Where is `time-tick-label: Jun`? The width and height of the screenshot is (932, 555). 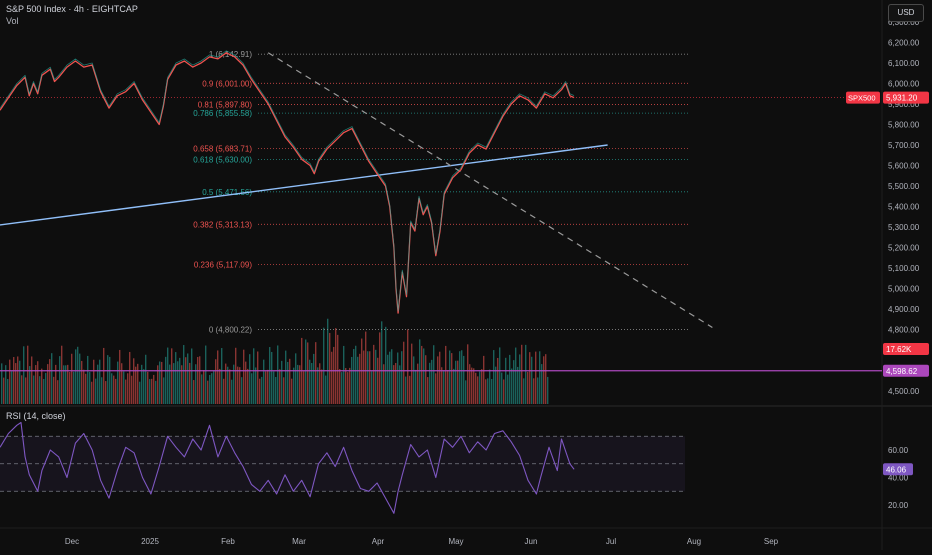 time-tick-label: Jun is located at coordinates (531, 541).